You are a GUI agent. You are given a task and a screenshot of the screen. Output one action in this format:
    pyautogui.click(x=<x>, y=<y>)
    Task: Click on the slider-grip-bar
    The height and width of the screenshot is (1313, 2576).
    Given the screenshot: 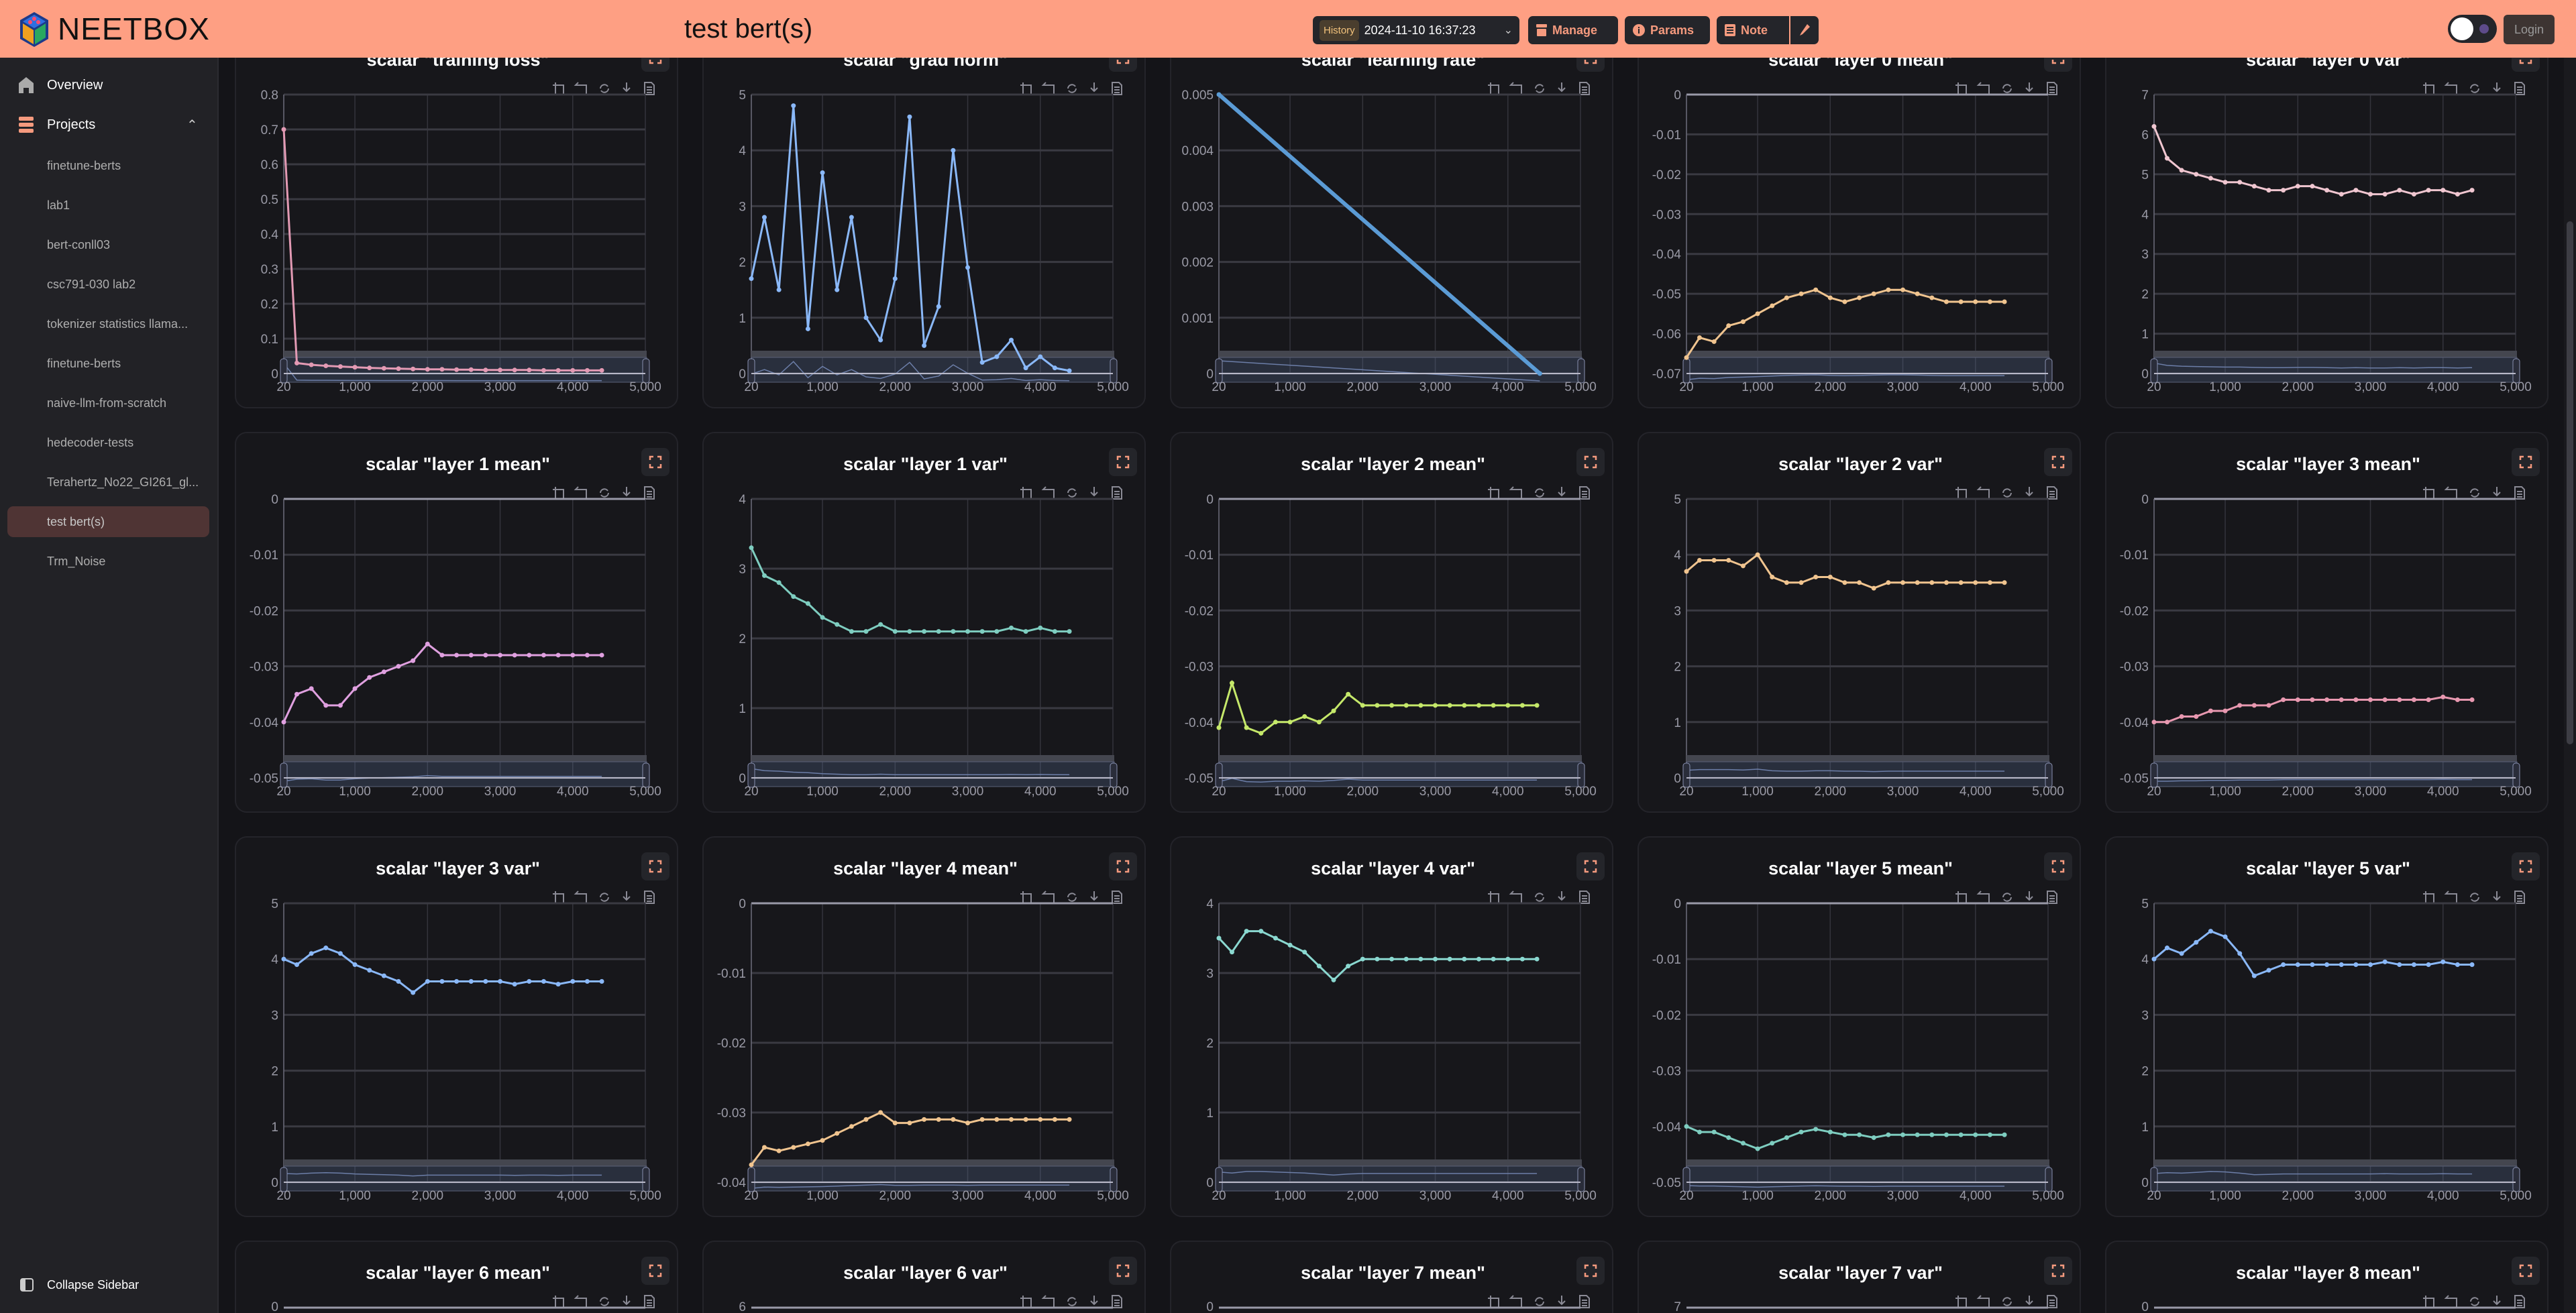 What is the action you would take?
    pyautogui.click(x=465, y=758)
    